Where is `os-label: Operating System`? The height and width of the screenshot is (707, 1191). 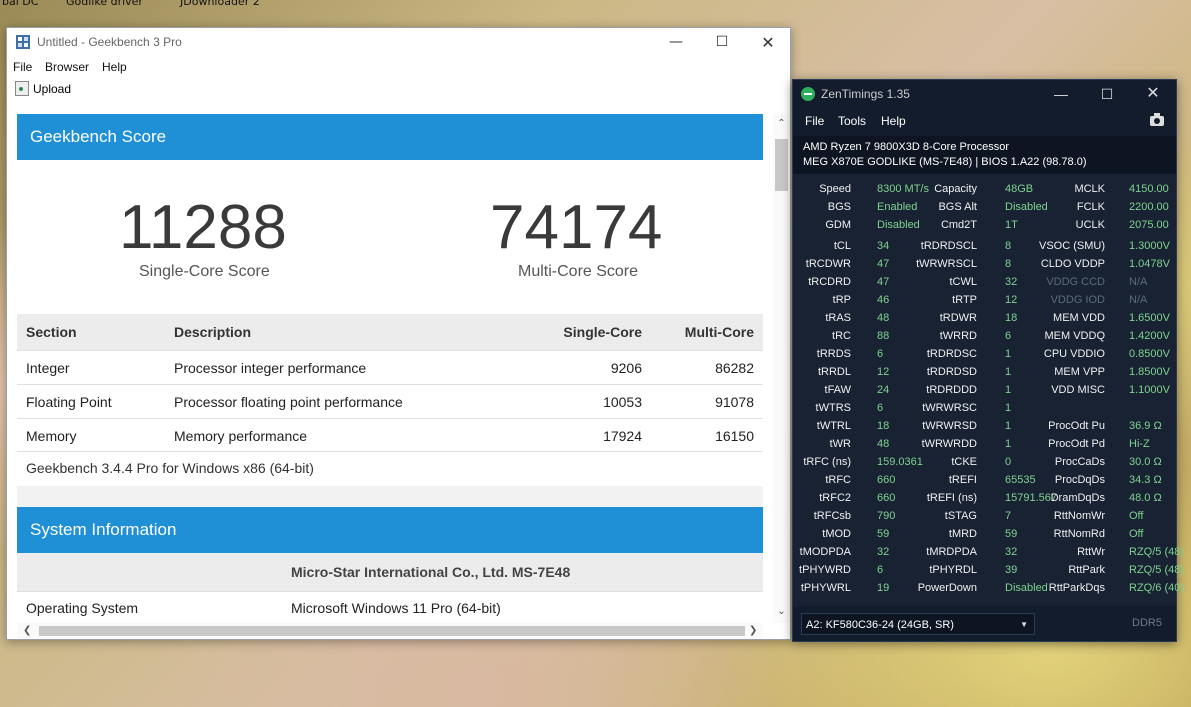
os-label: Operating System is located at coordinates (82, 608).